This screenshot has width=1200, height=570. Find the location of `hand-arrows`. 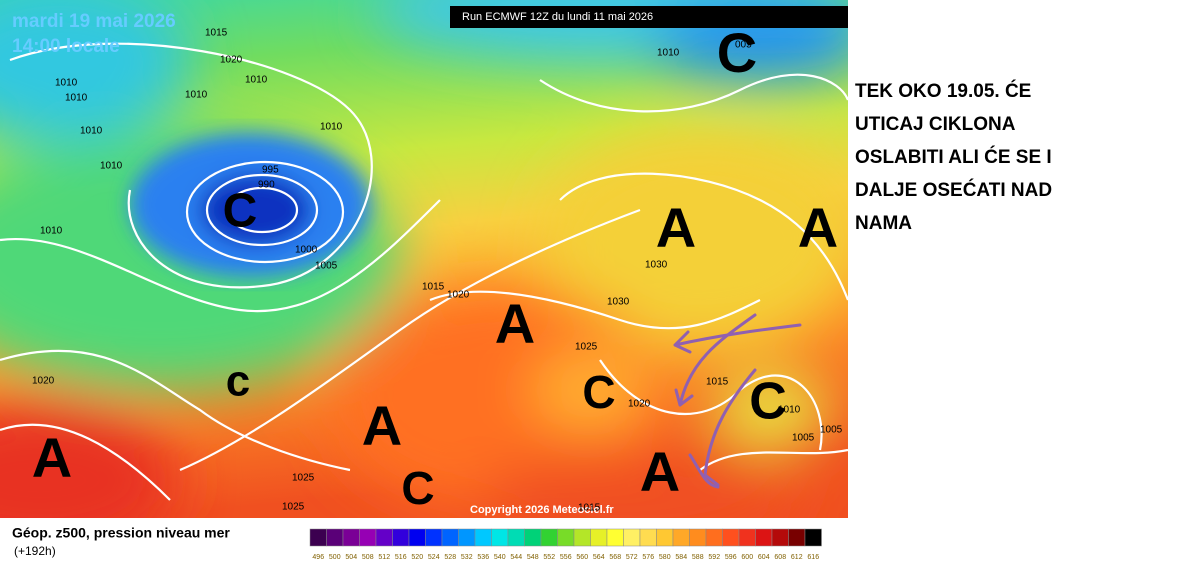

hand-arrows is located at coordinates (737, 401).